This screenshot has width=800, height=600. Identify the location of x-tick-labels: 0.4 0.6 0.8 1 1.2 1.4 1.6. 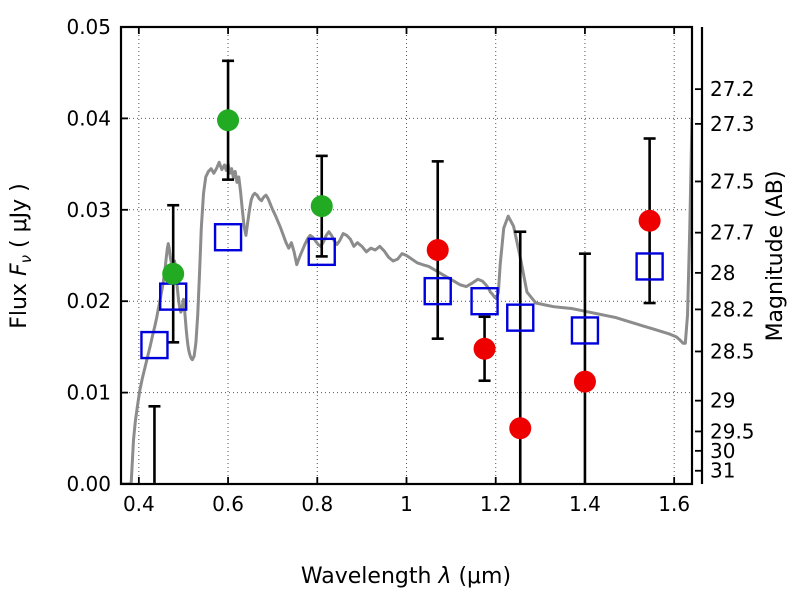
(406, 504).